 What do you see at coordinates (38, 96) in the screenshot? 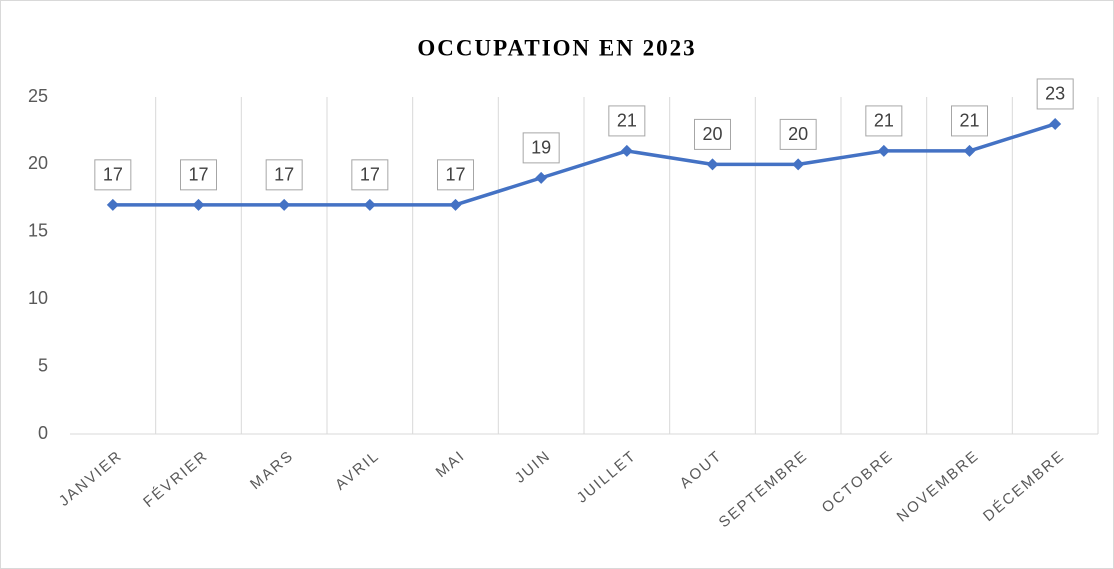
I see `y-tick-label: 25` at bounding box center [38, 96].